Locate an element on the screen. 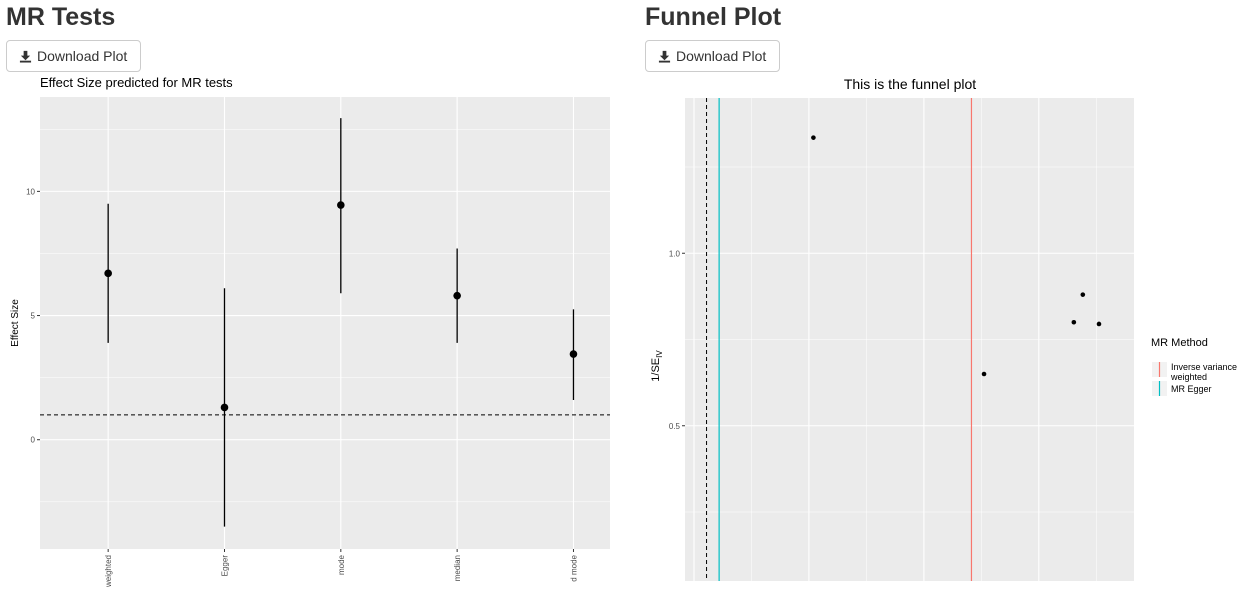  funnel-plot-title: Funnel Plot is located at coordinates (713, 17).